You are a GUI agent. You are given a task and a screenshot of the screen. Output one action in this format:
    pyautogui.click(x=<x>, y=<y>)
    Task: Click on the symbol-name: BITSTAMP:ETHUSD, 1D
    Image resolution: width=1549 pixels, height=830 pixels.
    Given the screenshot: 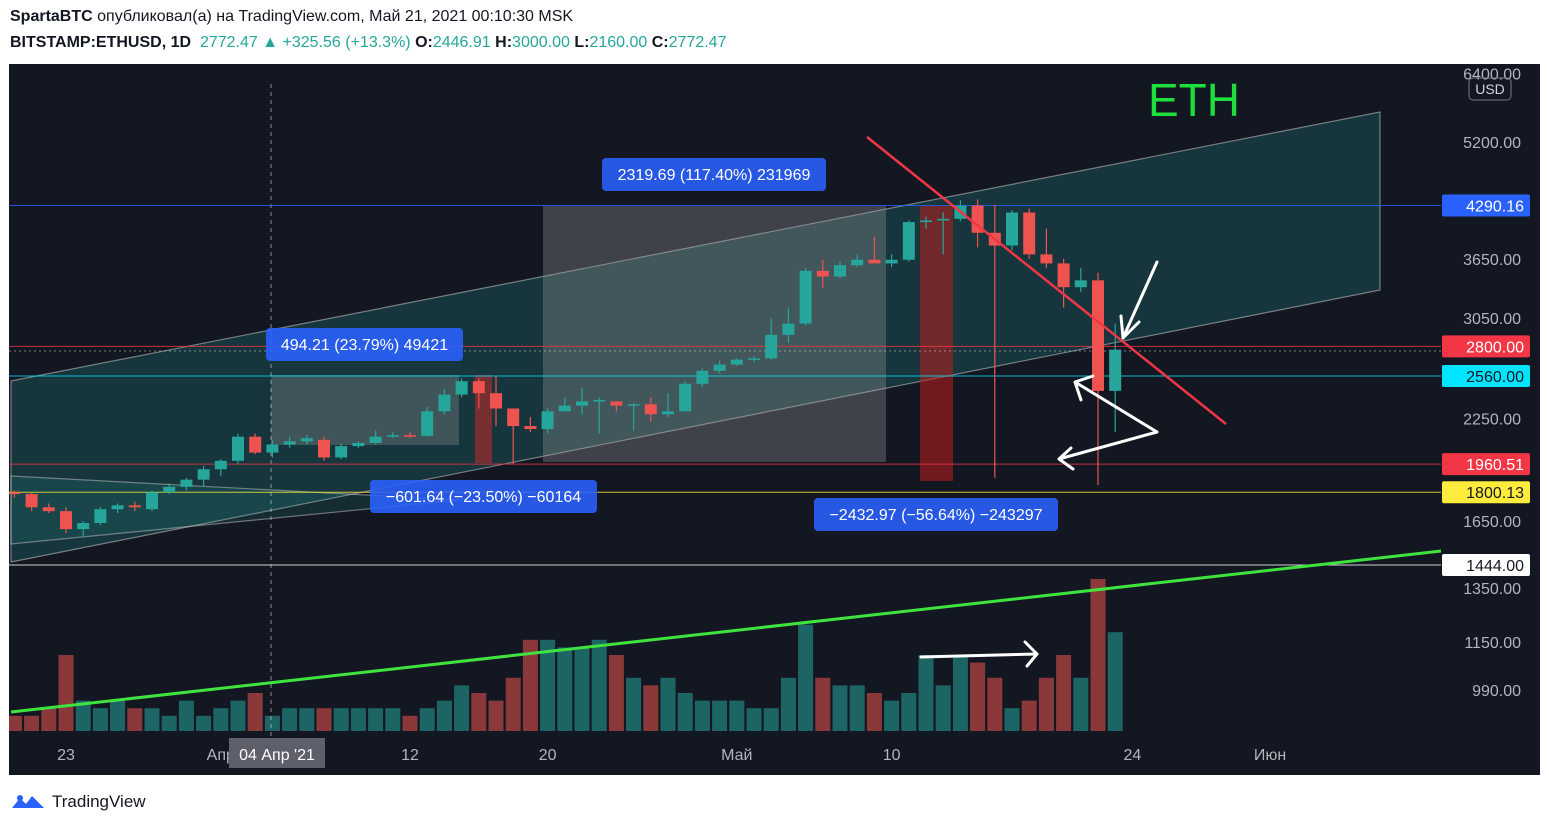 What is the action you would take?
    pyautogui.click(x=101, y=42)
    